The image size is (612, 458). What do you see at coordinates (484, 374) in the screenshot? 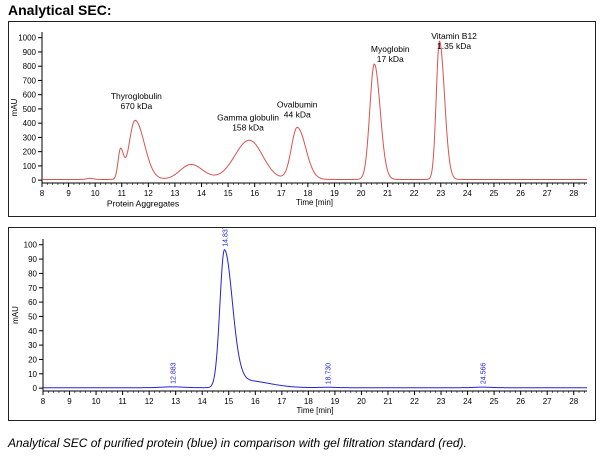
I see `peak-retention-label: 24.566` at bounding box center [484, 374].